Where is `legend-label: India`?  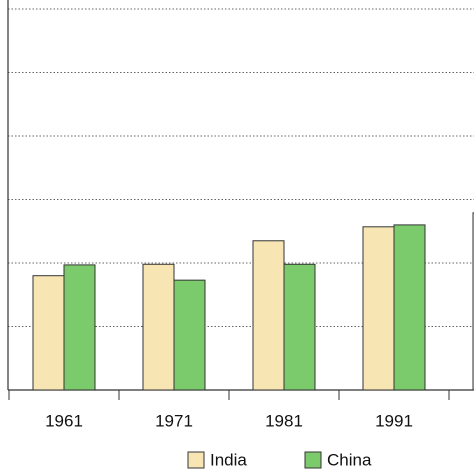 legend-label: India is located at coordinates (228, 459).